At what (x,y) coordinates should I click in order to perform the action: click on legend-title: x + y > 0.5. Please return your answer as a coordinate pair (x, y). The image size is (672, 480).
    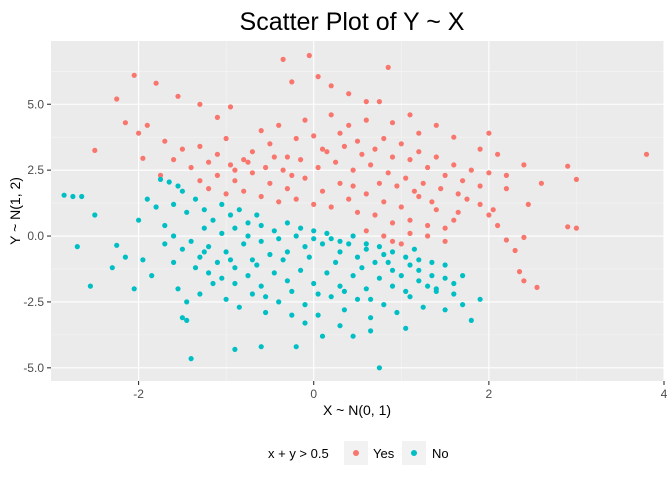
    Looking at the image, I should click on (298, 453).